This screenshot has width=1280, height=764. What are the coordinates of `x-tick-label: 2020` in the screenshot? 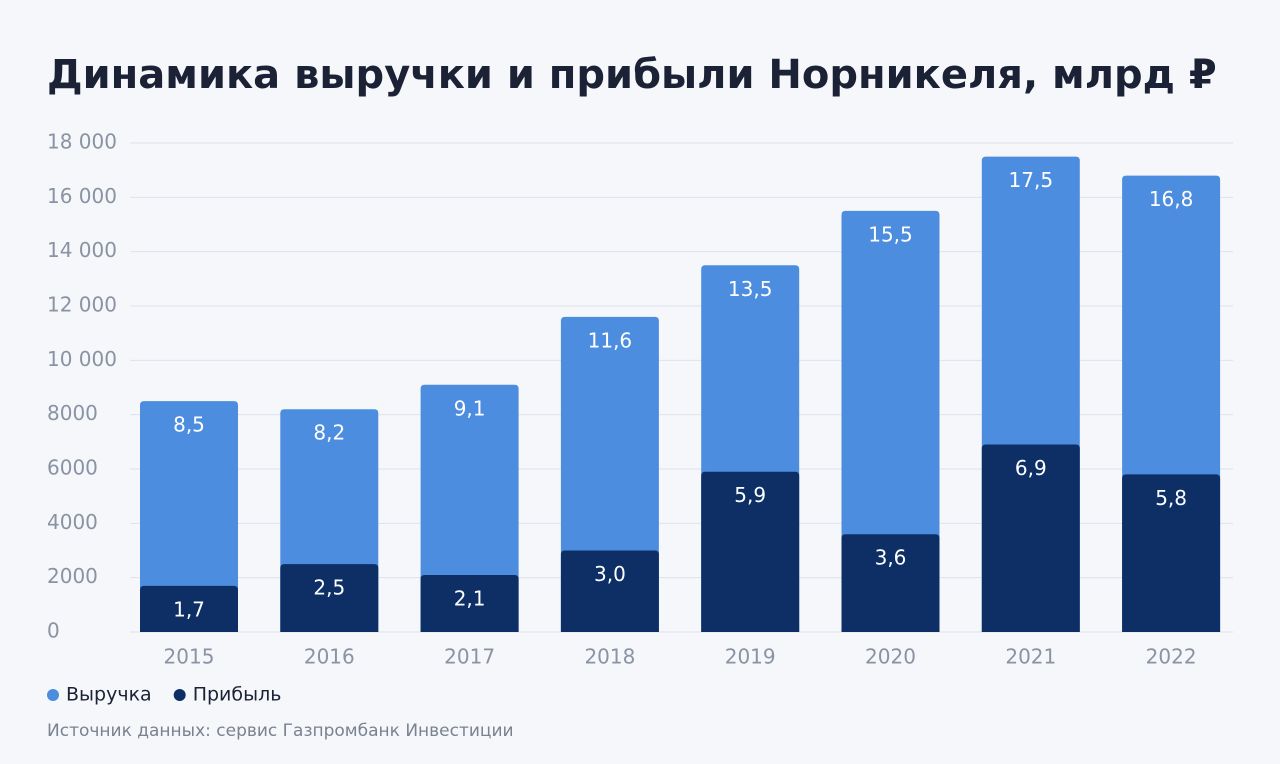 It's located at (890, 657).